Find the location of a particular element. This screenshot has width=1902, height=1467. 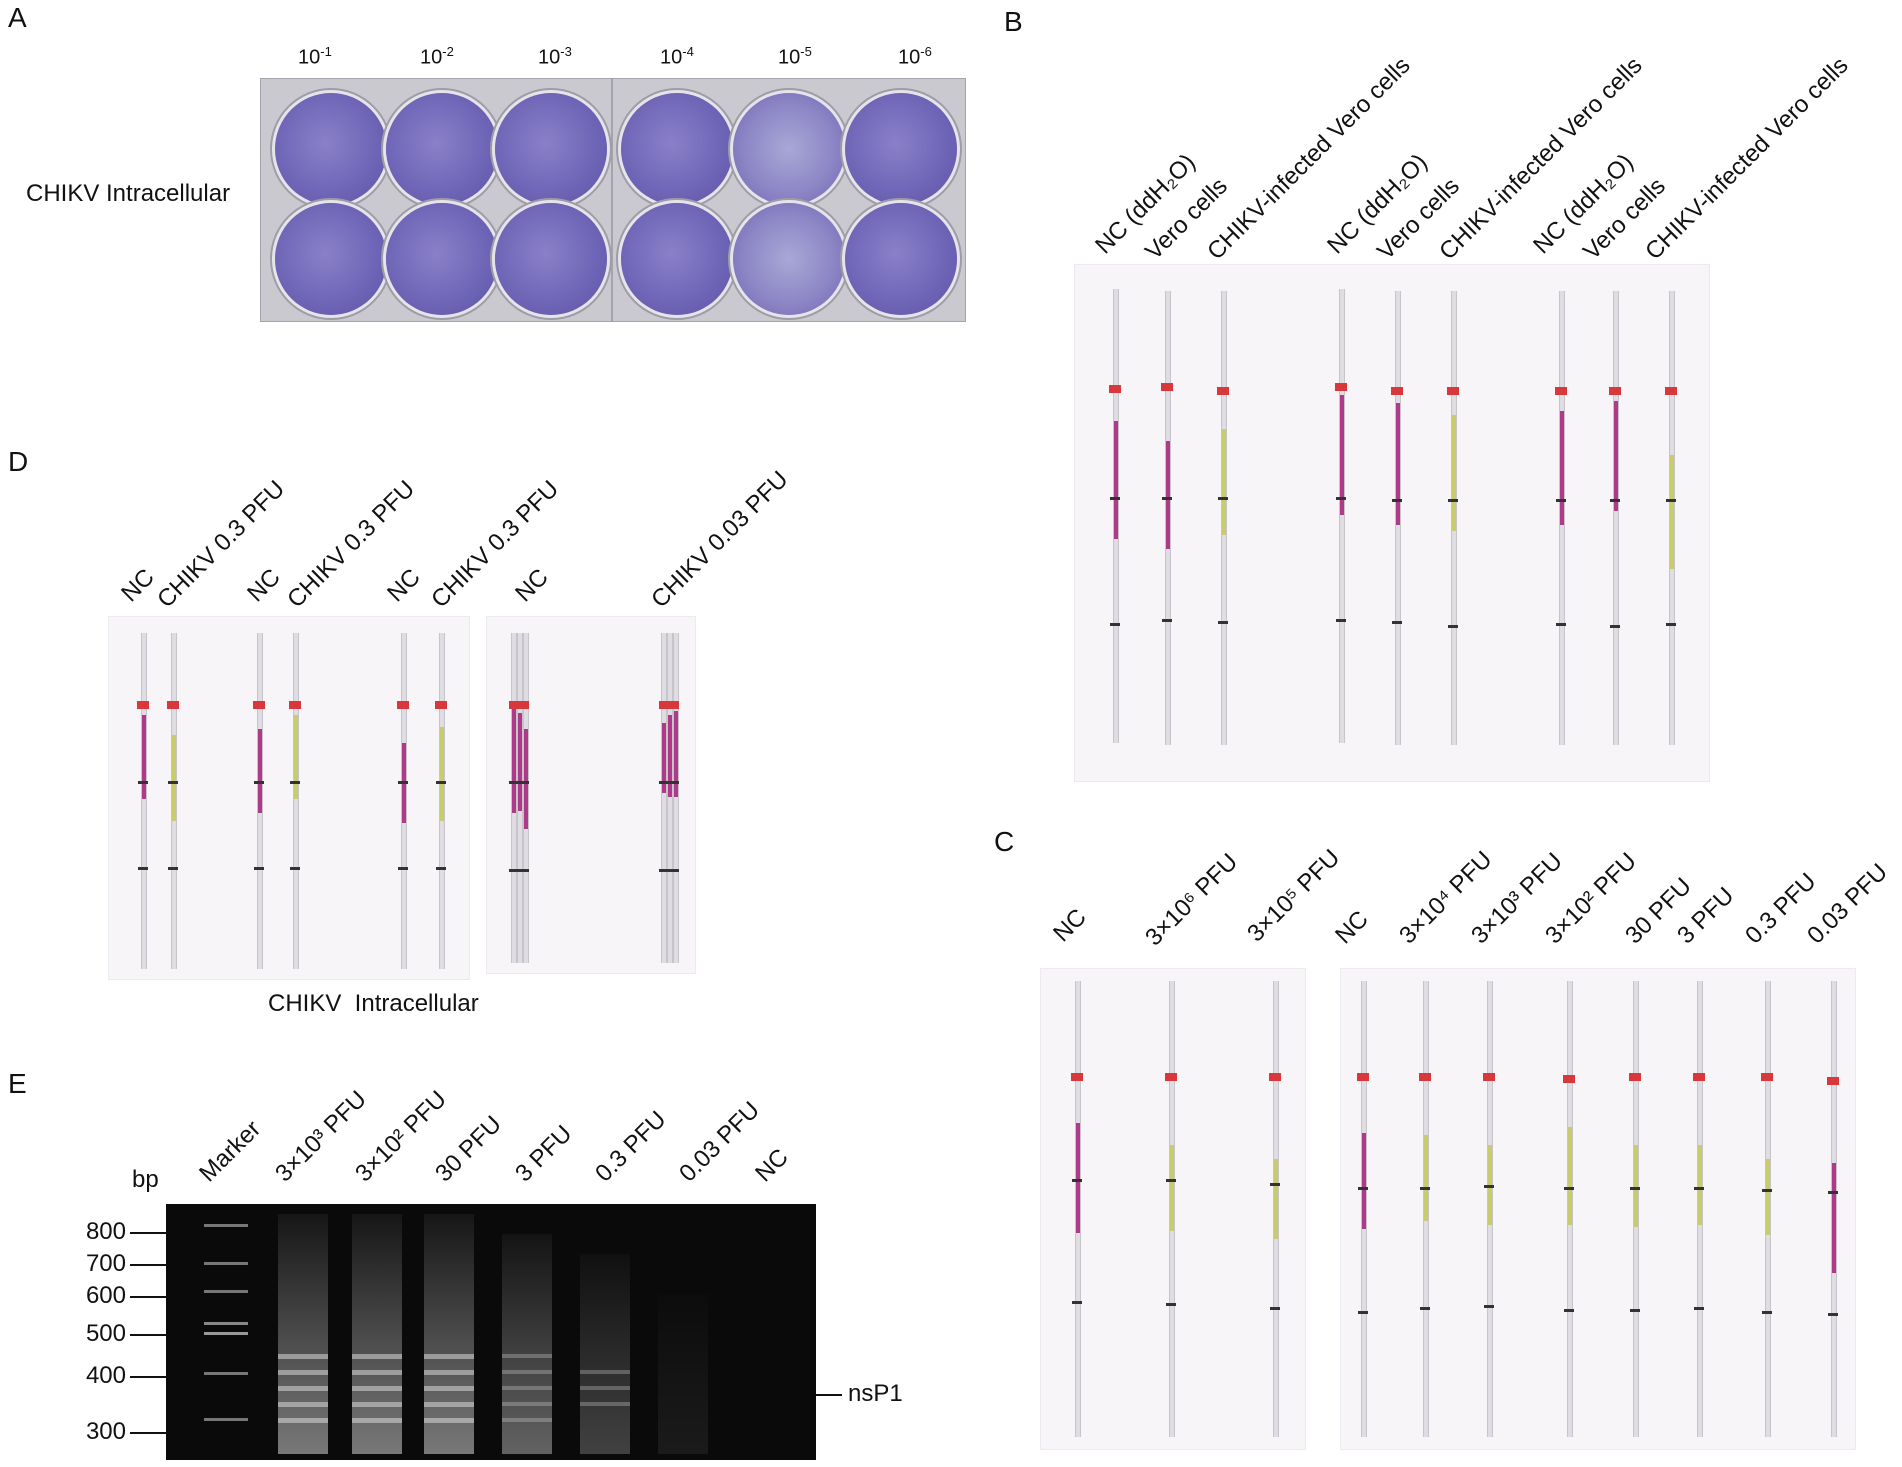

size-marker-400: 400 is located at coordinates (105, 1375).